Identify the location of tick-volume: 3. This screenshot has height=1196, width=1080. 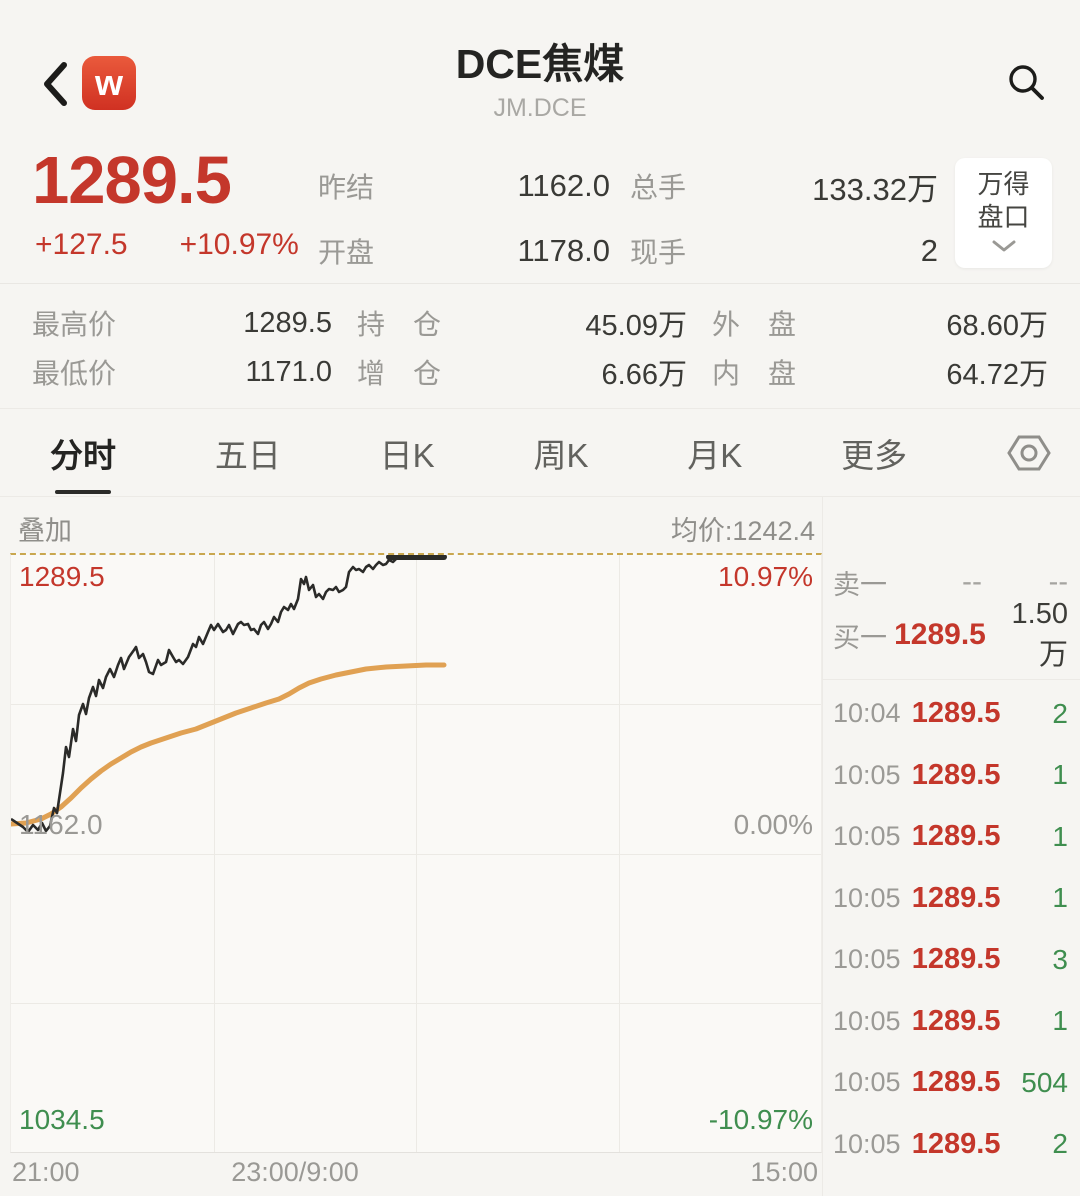
(1060, 959).